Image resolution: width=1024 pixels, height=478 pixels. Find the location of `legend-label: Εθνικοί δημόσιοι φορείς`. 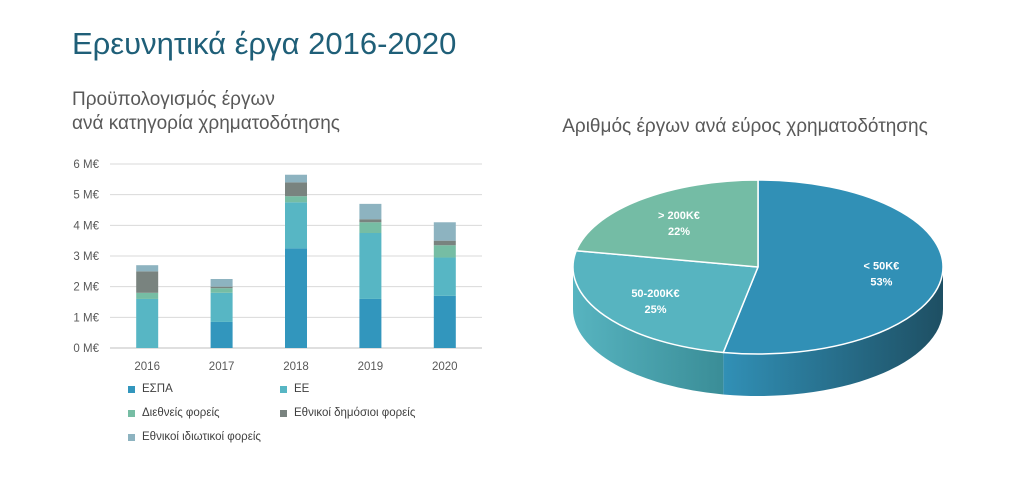

legend-label: Εθνικοί δημόσιοι φορείς is located at coordinates (355, 413).